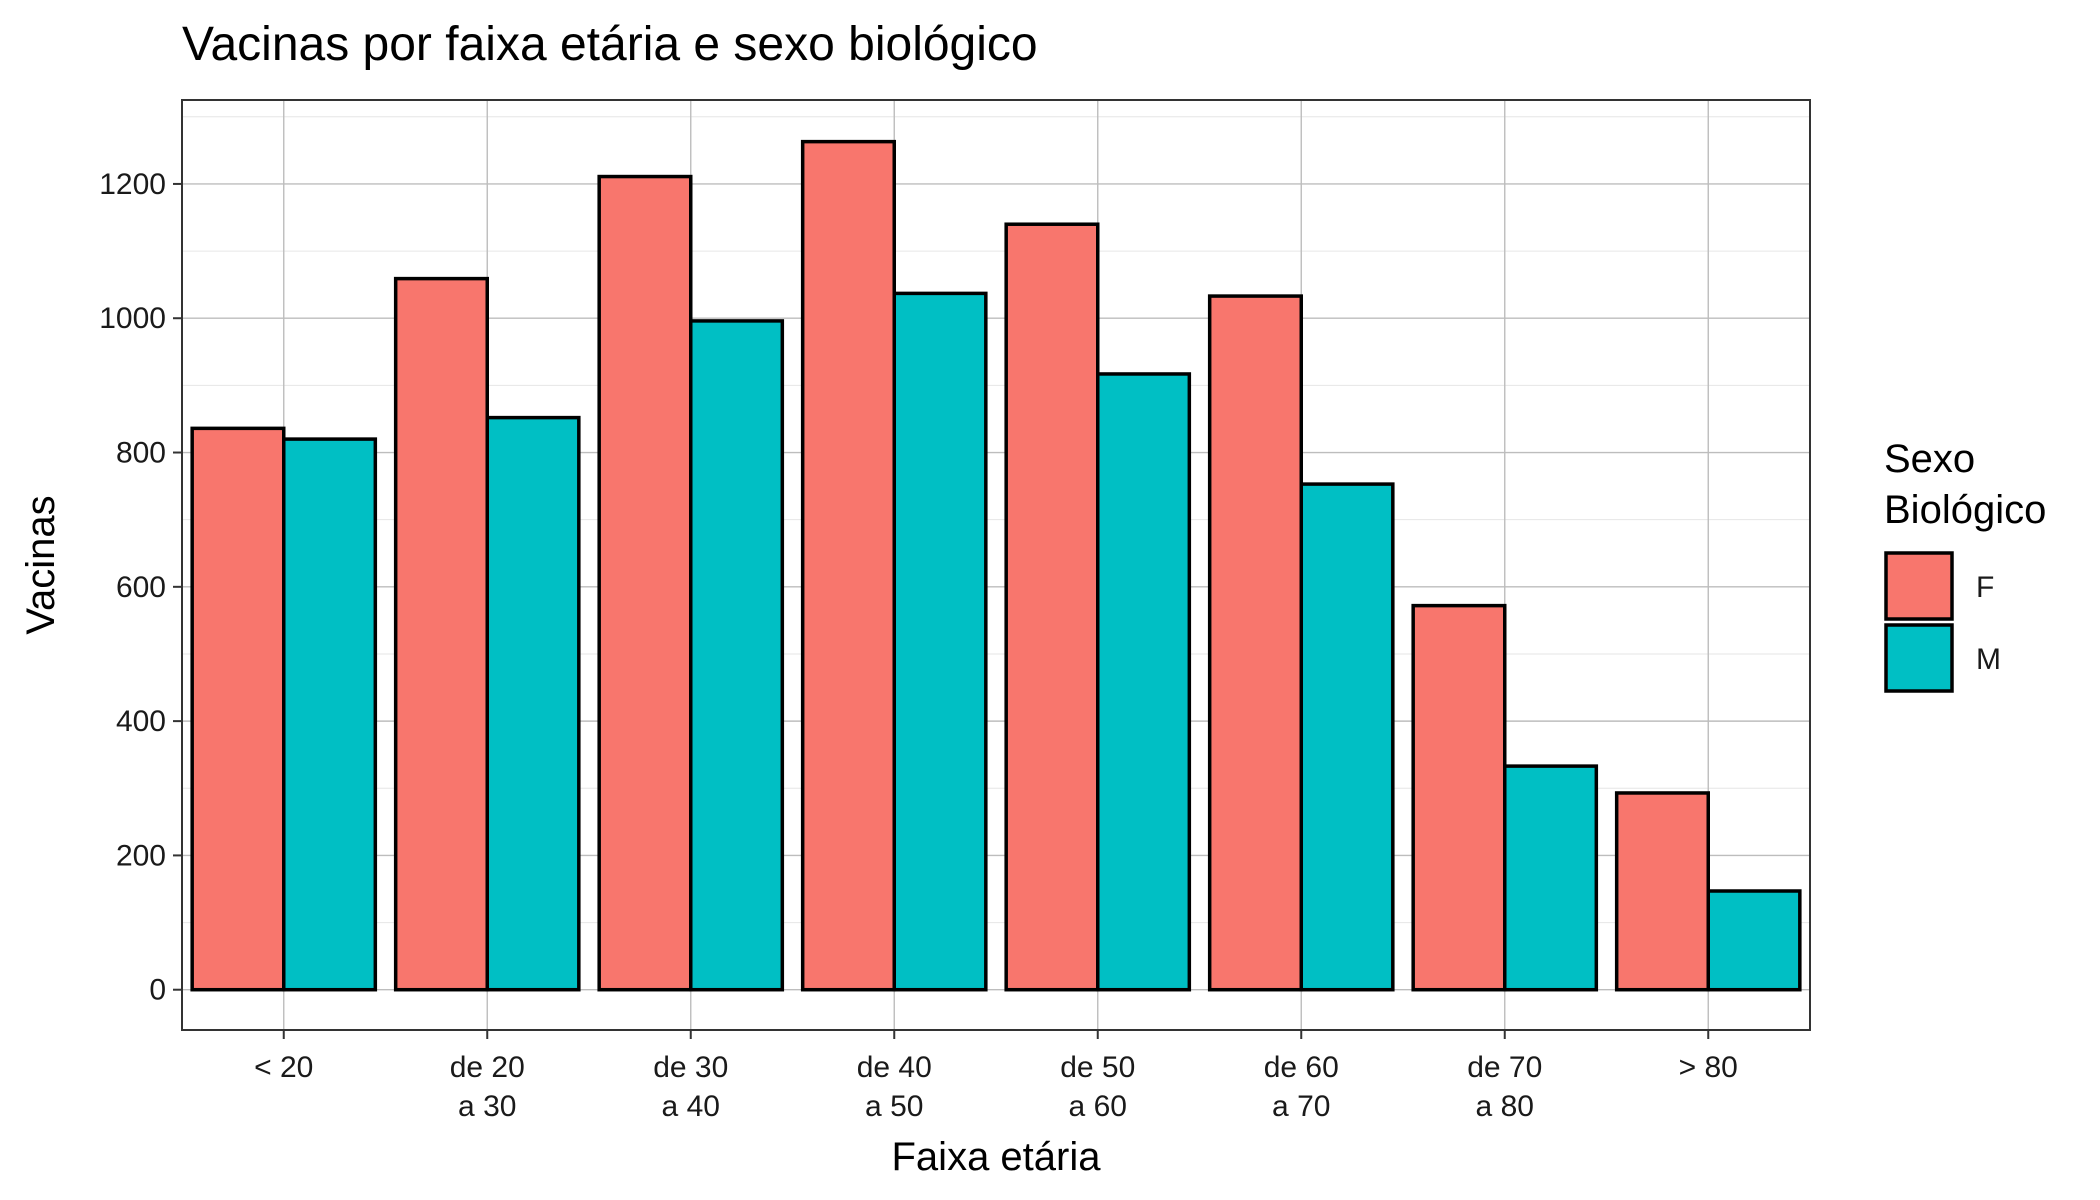 The width and height of the screenshot is (2100, 1200). I want to click on legend-label-m: M, so click(1988, 659).